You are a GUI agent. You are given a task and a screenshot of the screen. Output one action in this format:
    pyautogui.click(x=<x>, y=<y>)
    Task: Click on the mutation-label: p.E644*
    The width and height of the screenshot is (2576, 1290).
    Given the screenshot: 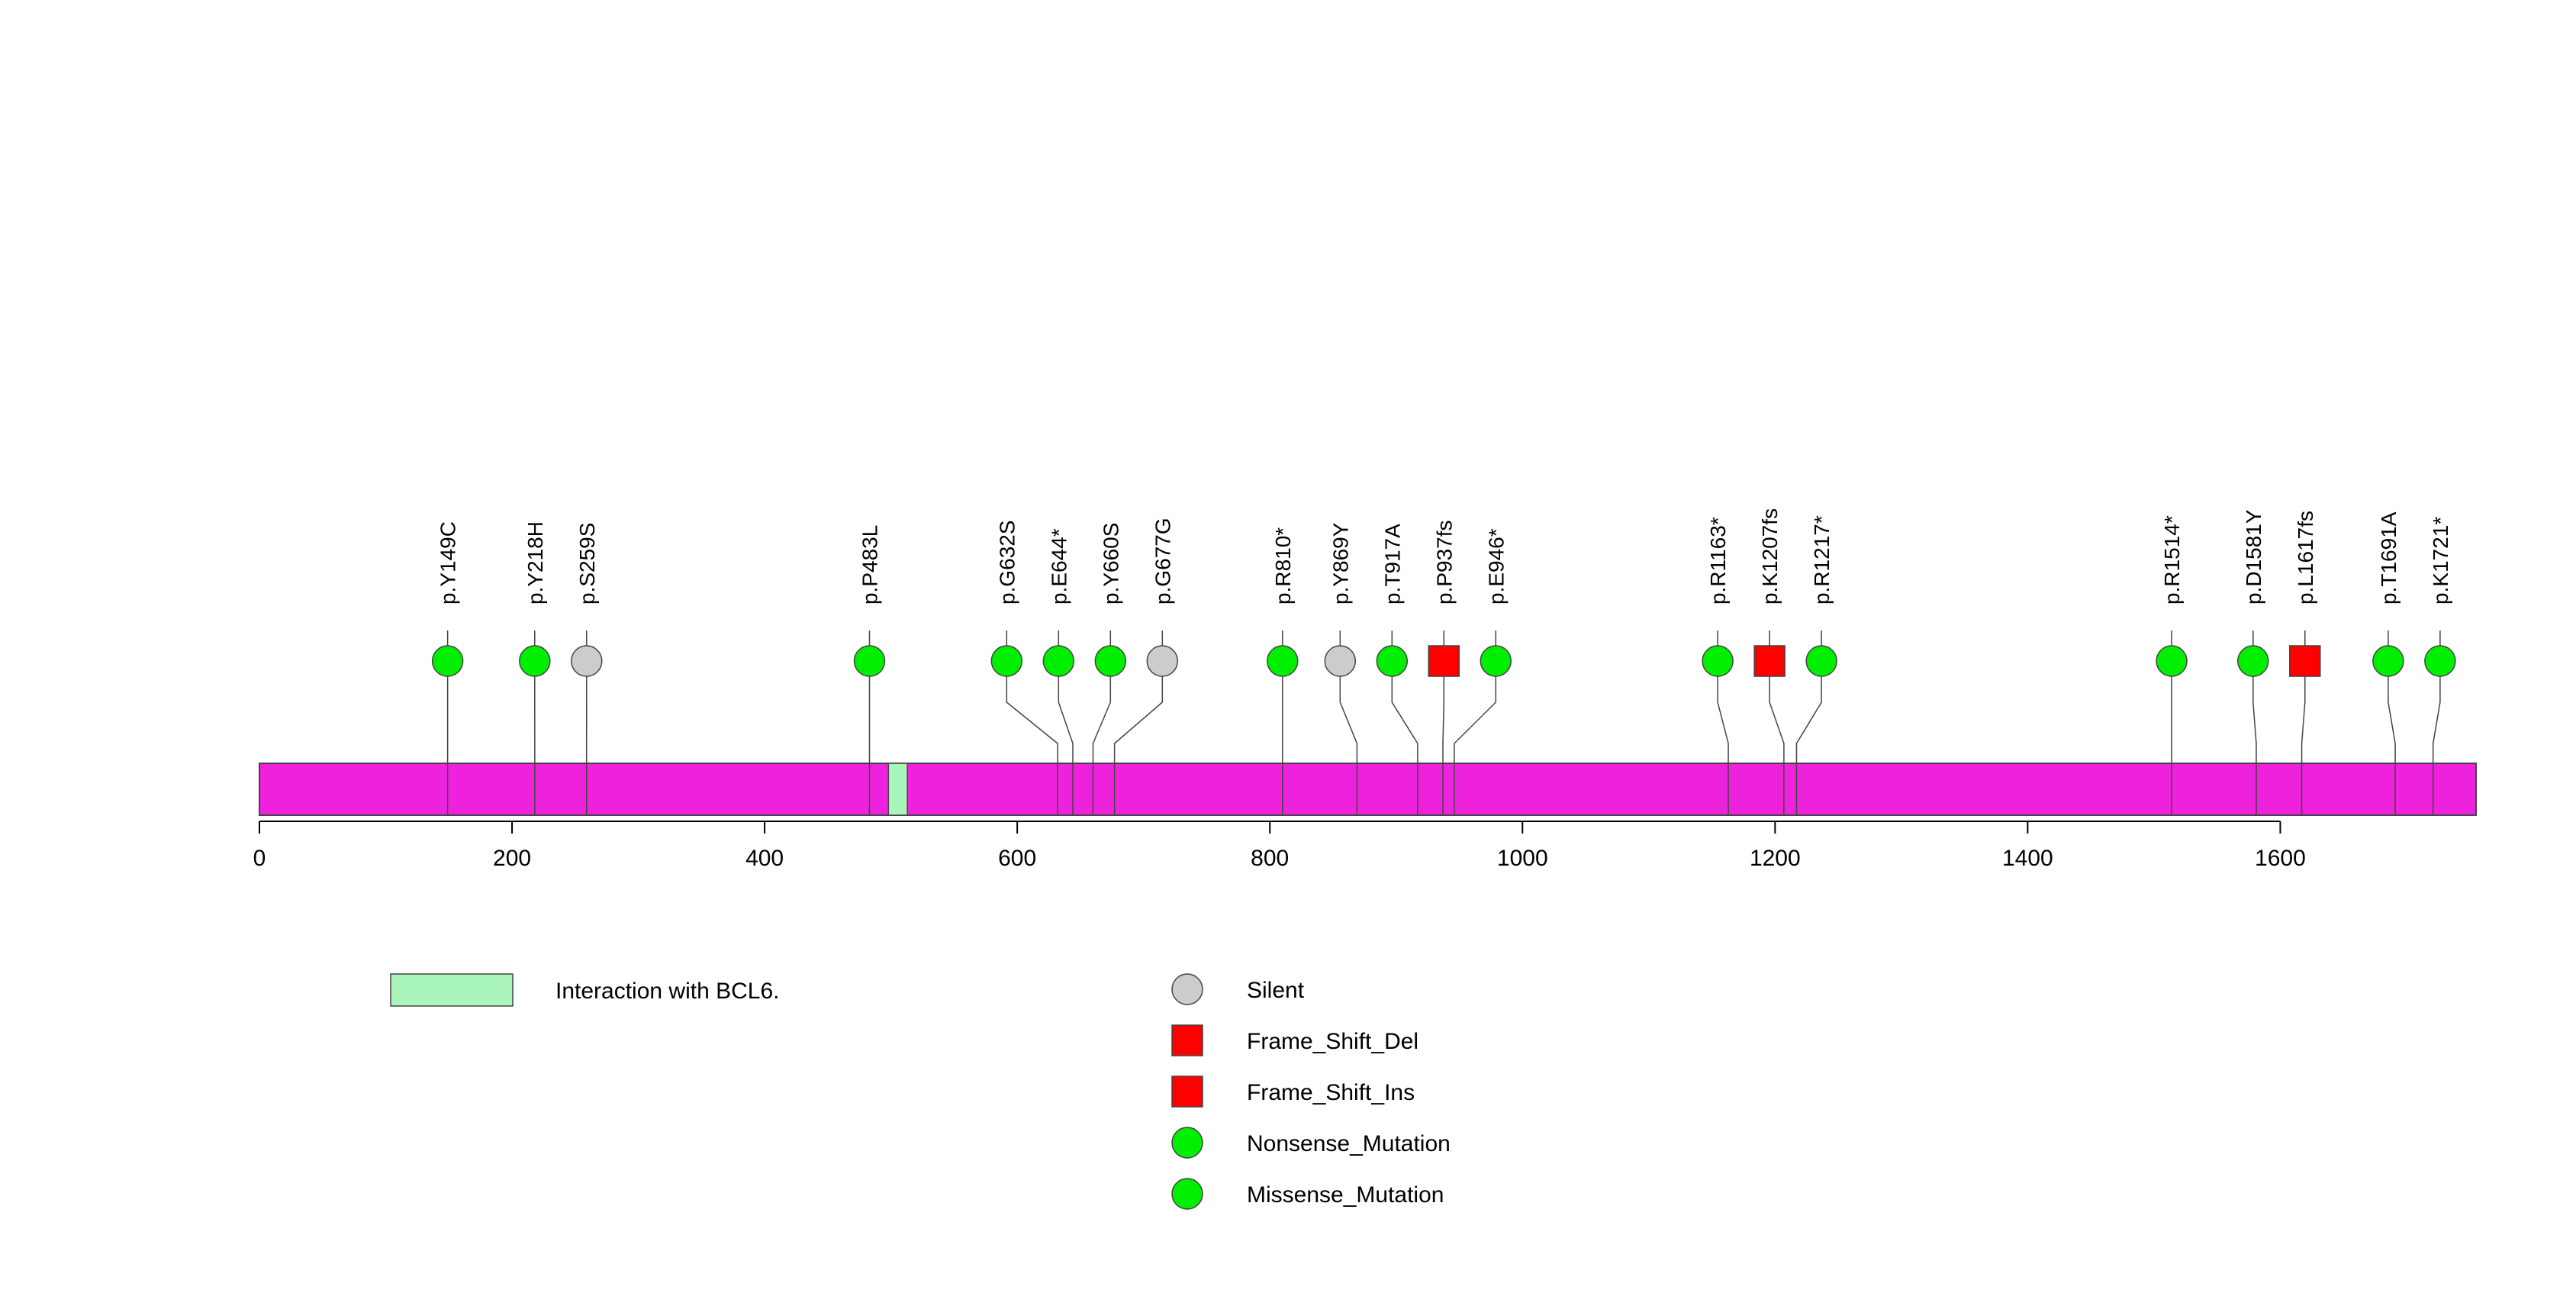 What is the action you would take?
    pyautogui.click(x=1059, y=567)
    